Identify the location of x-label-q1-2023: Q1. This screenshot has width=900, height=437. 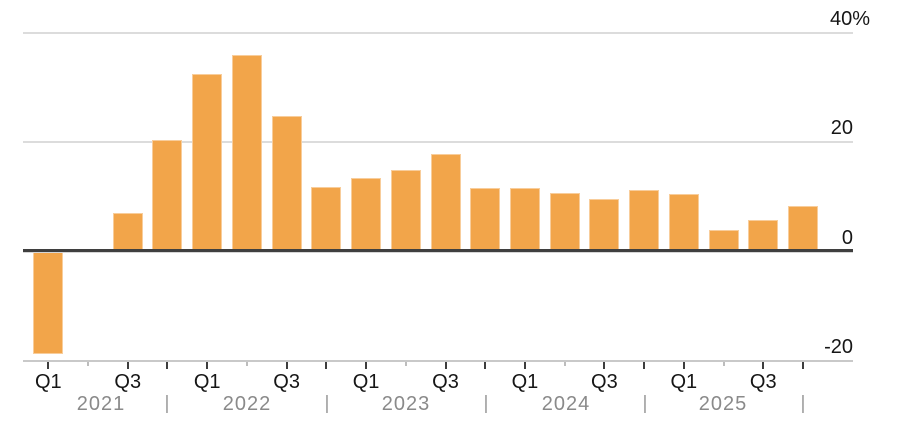
(366, 382).